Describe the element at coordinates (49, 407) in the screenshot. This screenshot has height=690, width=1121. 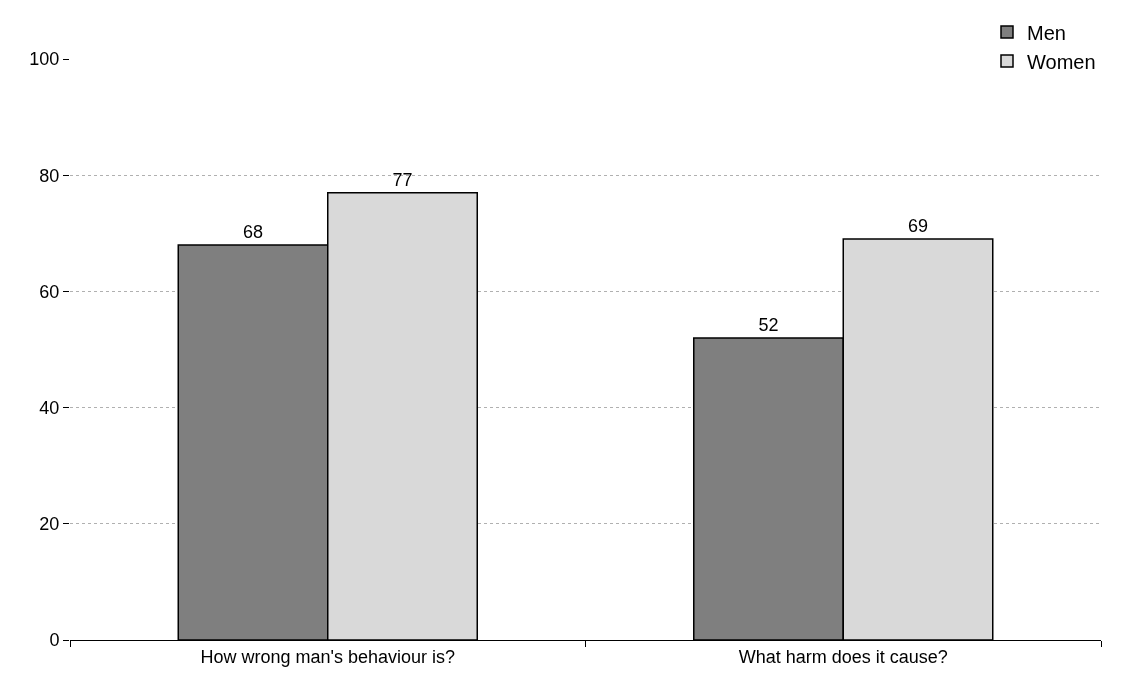
I see `y-tick-label: 40` at that location.